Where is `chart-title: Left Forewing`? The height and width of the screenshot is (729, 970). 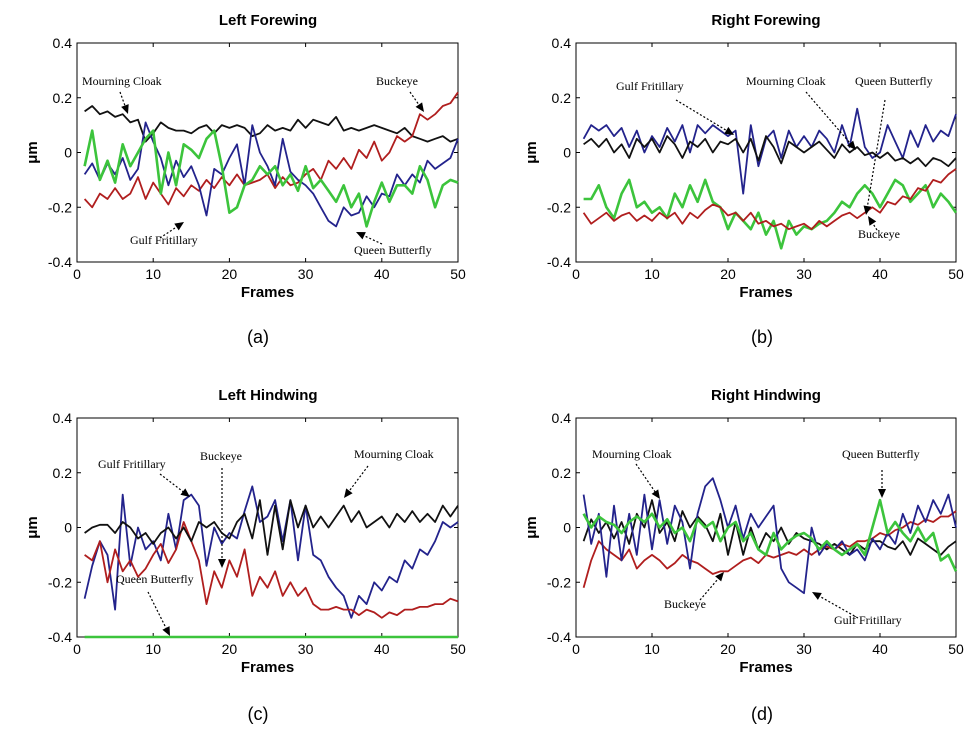
chart-title: Left Forewing is located at coordinates (268, 20).